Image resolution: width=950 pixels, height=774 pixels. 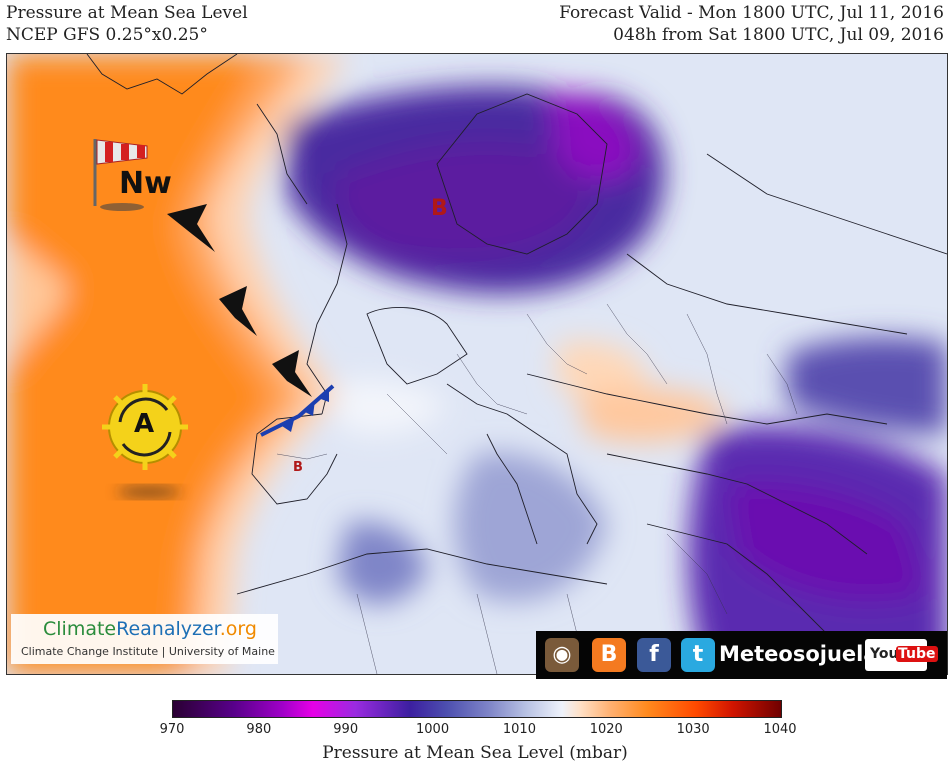 What do you see at coordinates (693, 729) in the screenshot?
I see `colorbar-tick: 1030` at bounding box center [693, 729].